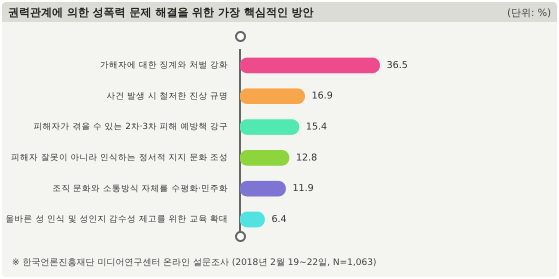 The image size is (559, 279). I want to click on chart-title: 권력관계에 의한 성폭력 문제 해결을 위한 가장 핵심적인 방안, so click(161, 12).